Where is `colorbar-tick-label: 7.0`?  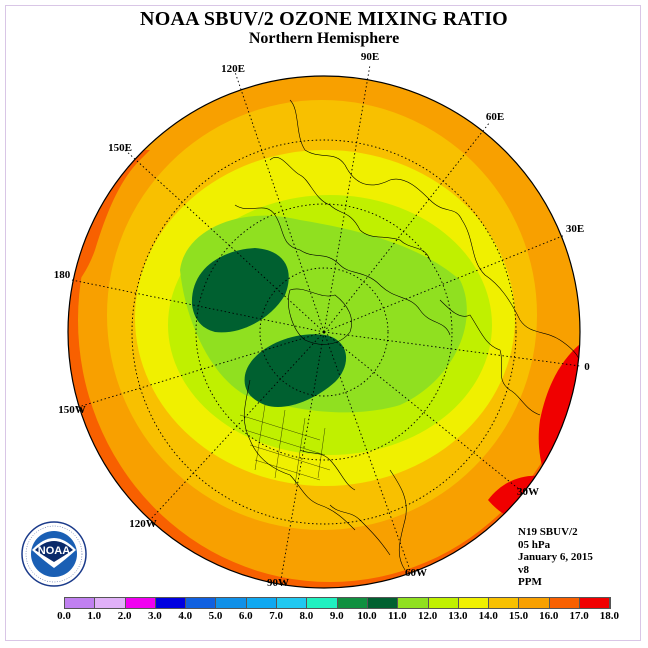 colorbar-tick-label: 7.0 is located at coordinates (276, 616).